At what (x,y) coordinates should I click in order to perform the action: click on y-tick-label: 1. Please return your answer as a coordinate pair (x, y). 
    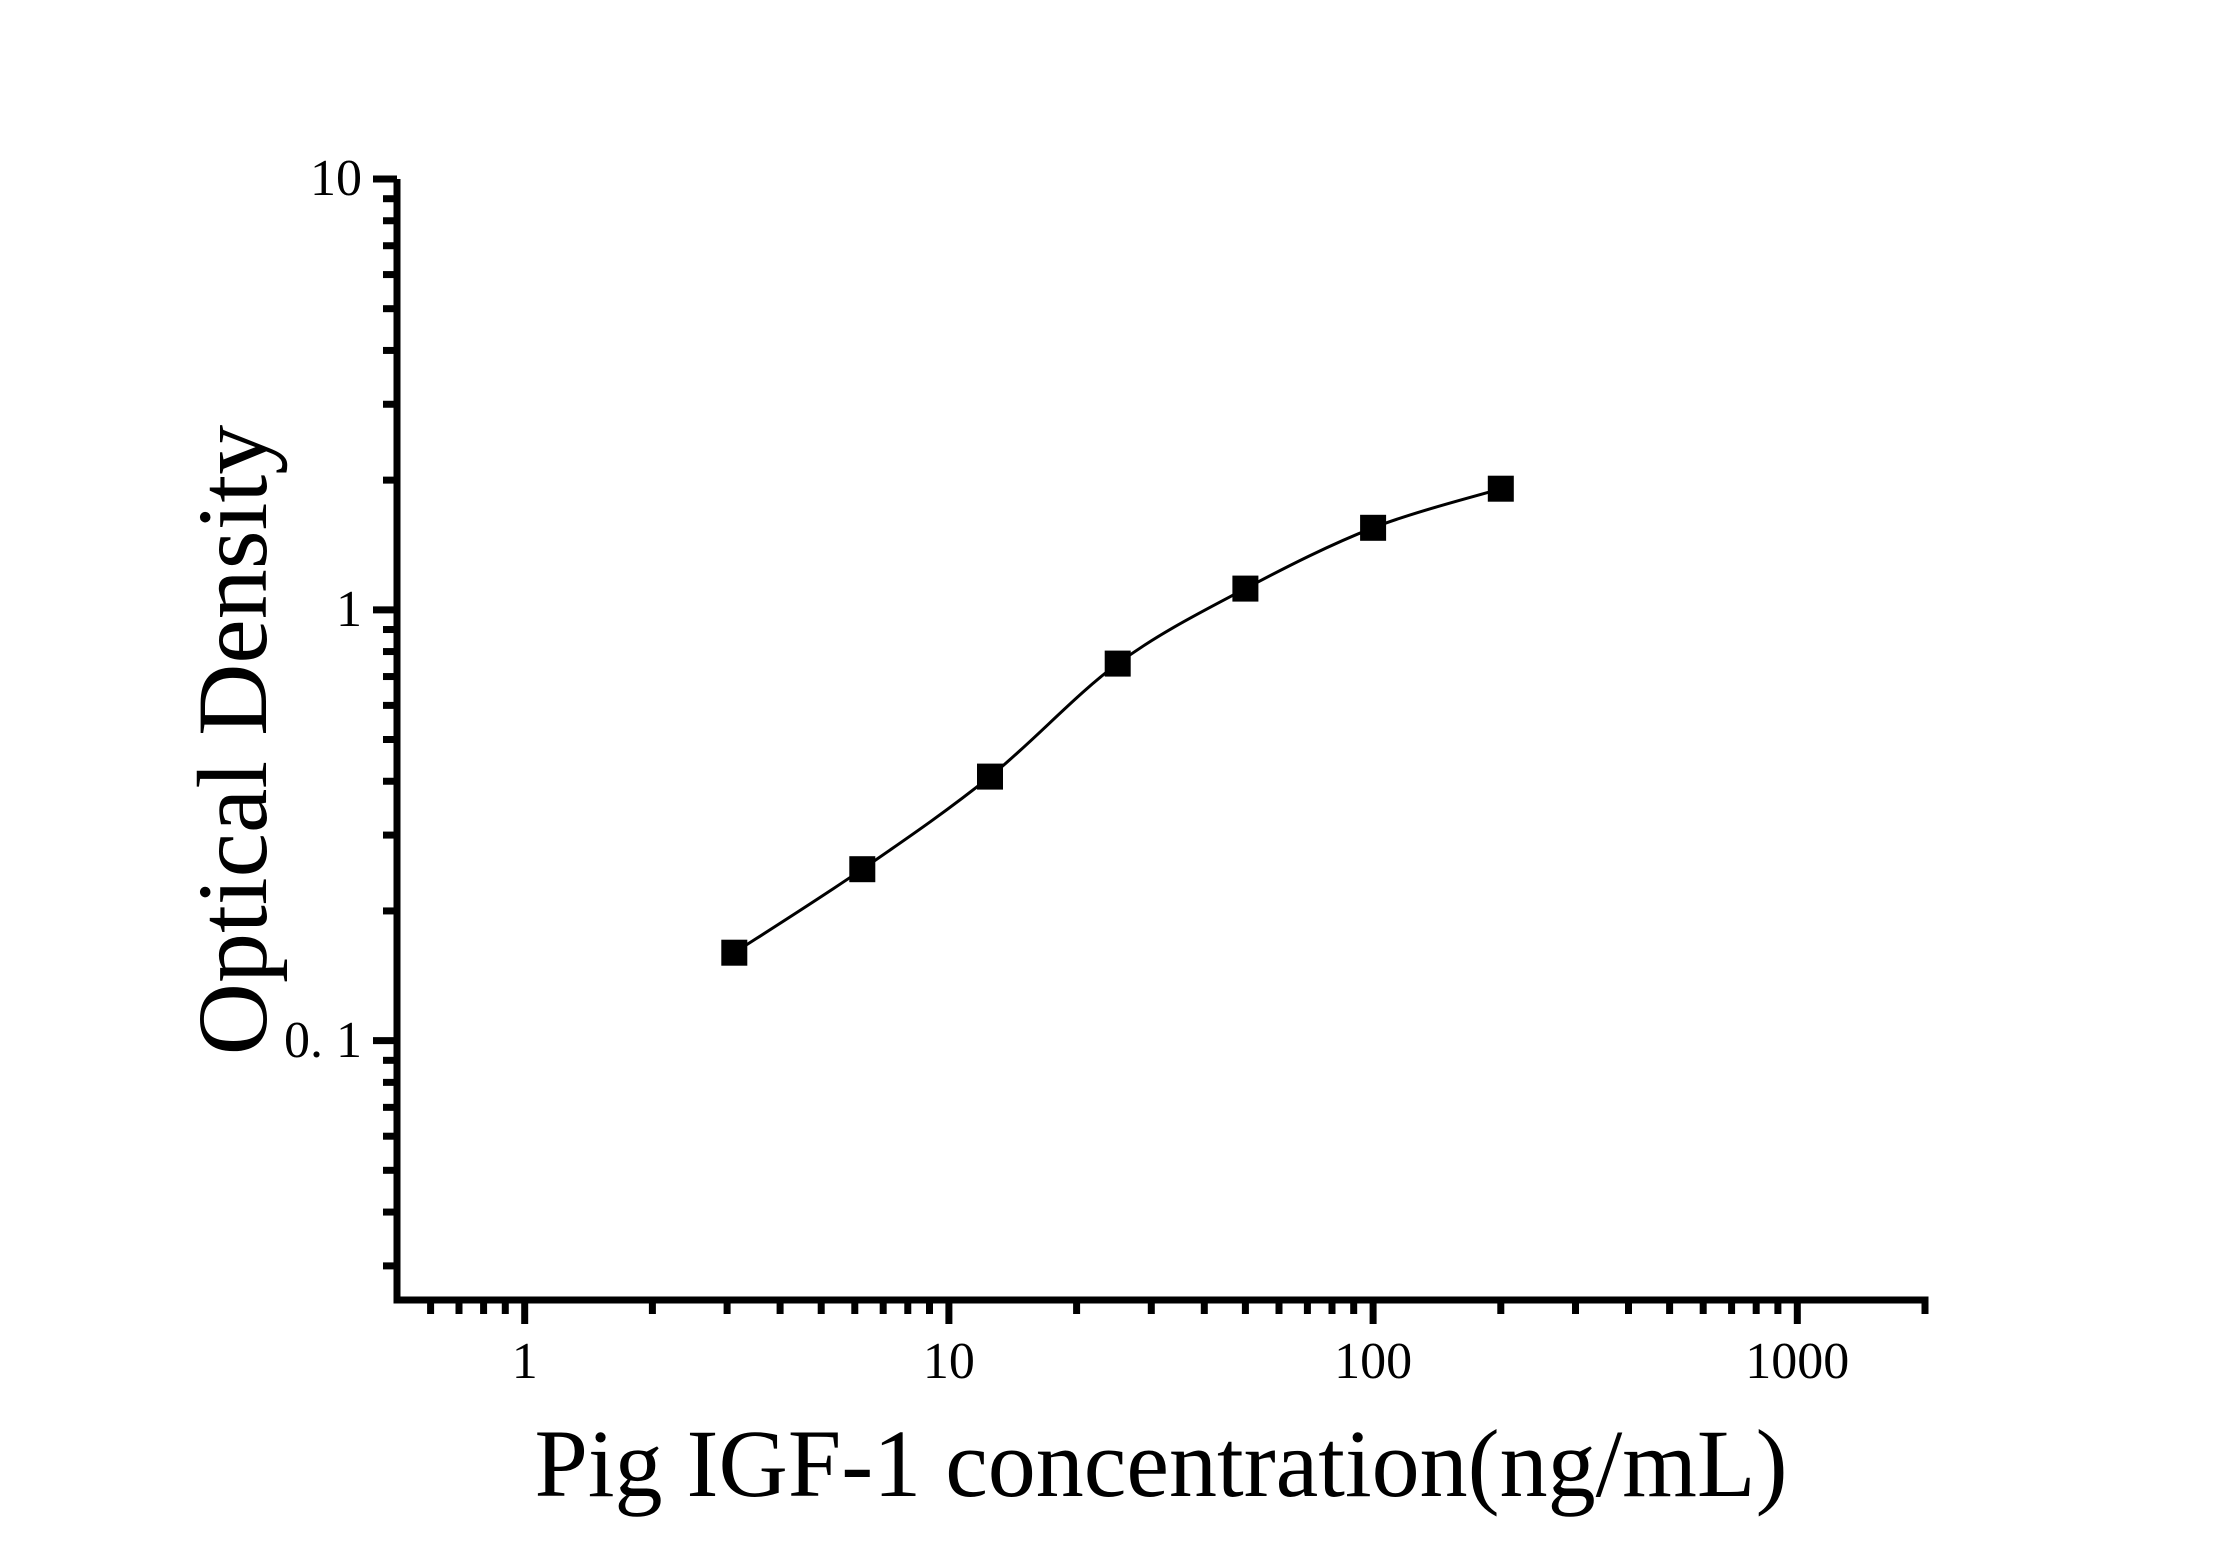
    Looking at the image, I should click on (349, 609).